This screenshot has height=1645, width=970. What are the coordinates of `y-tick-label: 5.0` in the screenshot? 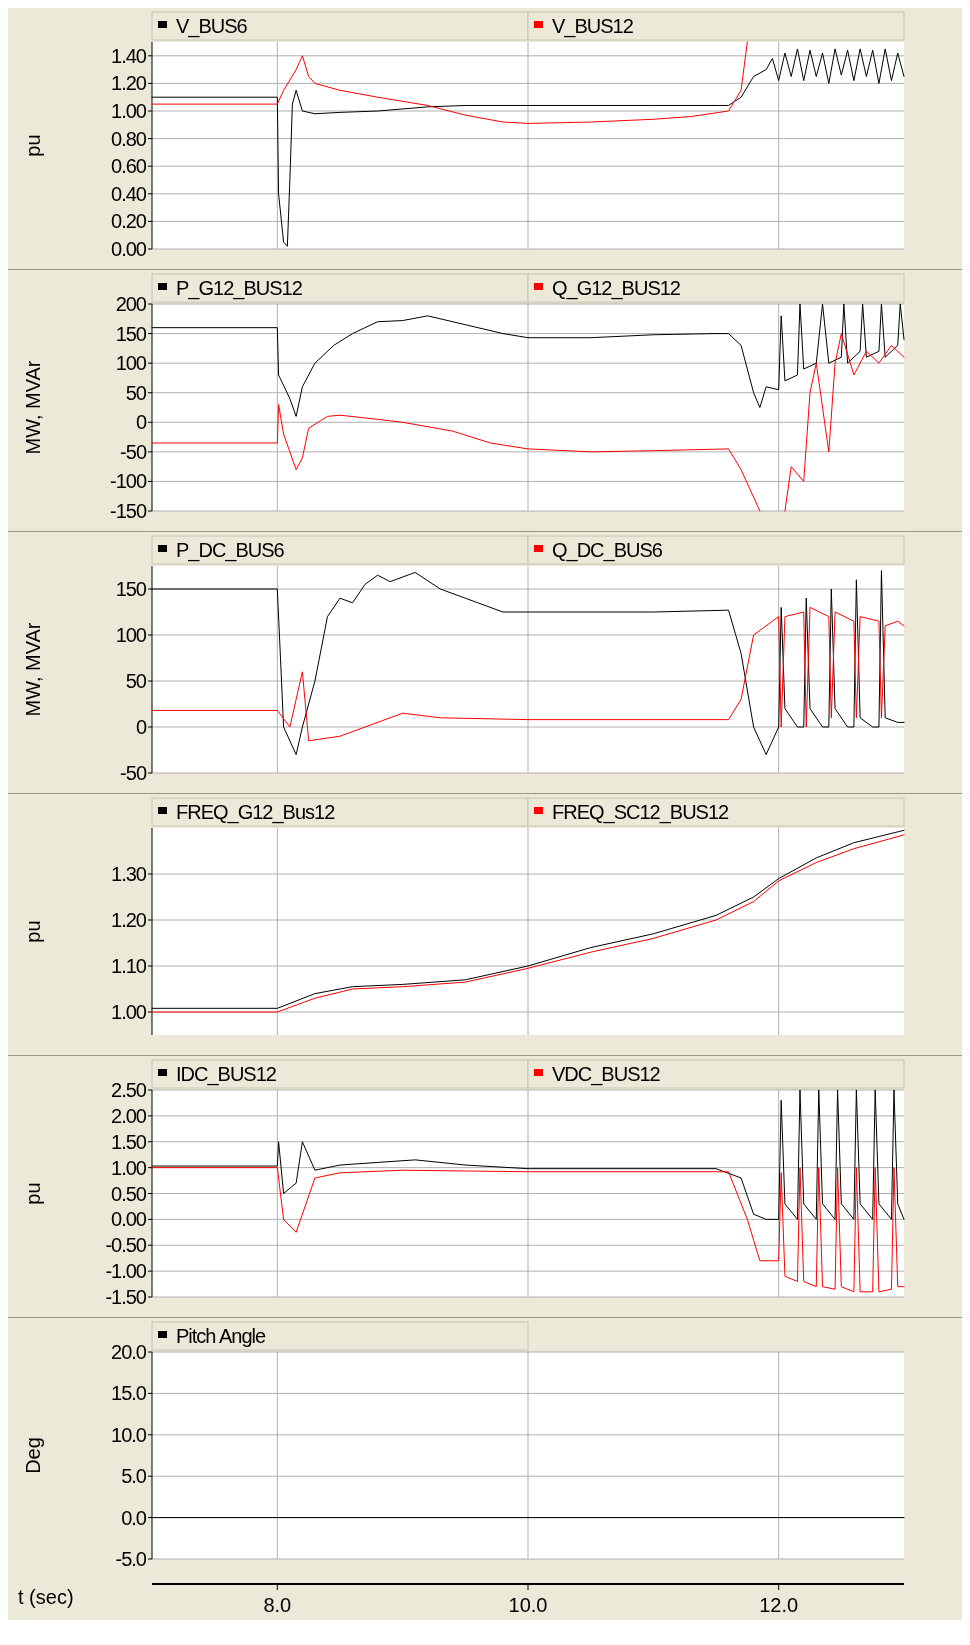 It's located at (134, 1476).